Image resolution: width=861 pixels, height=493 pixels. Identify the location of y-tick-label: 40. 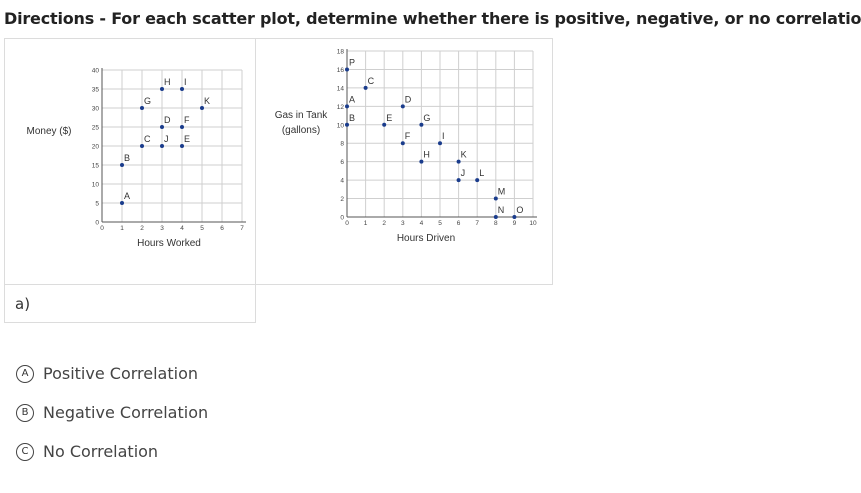
(96, 71).